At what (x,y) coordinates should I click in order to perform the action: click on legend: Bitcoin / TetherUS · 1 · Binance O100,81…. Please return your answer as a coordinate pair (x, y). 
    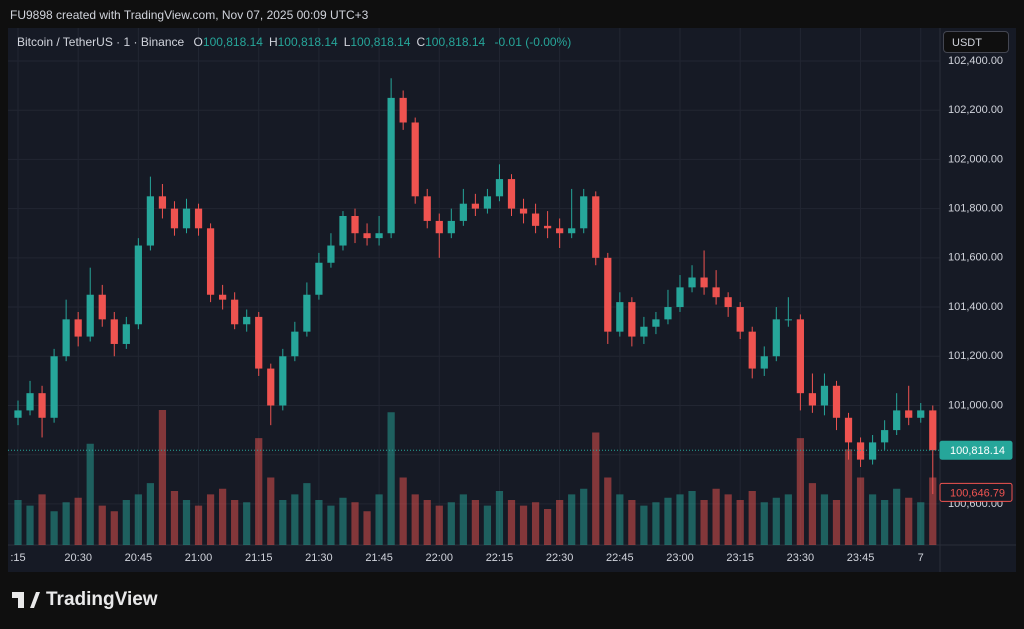
    Looking at the image, I should click on (294, 42).